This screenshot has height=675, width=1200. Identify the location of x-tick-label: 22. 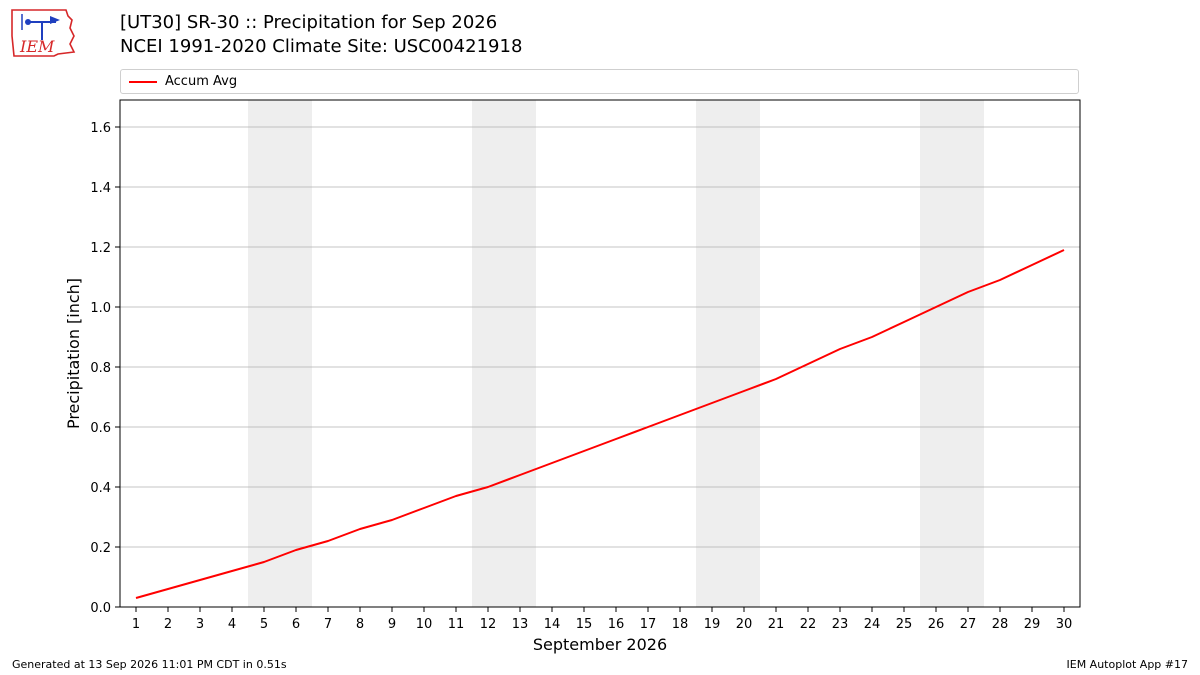
(808, 624).